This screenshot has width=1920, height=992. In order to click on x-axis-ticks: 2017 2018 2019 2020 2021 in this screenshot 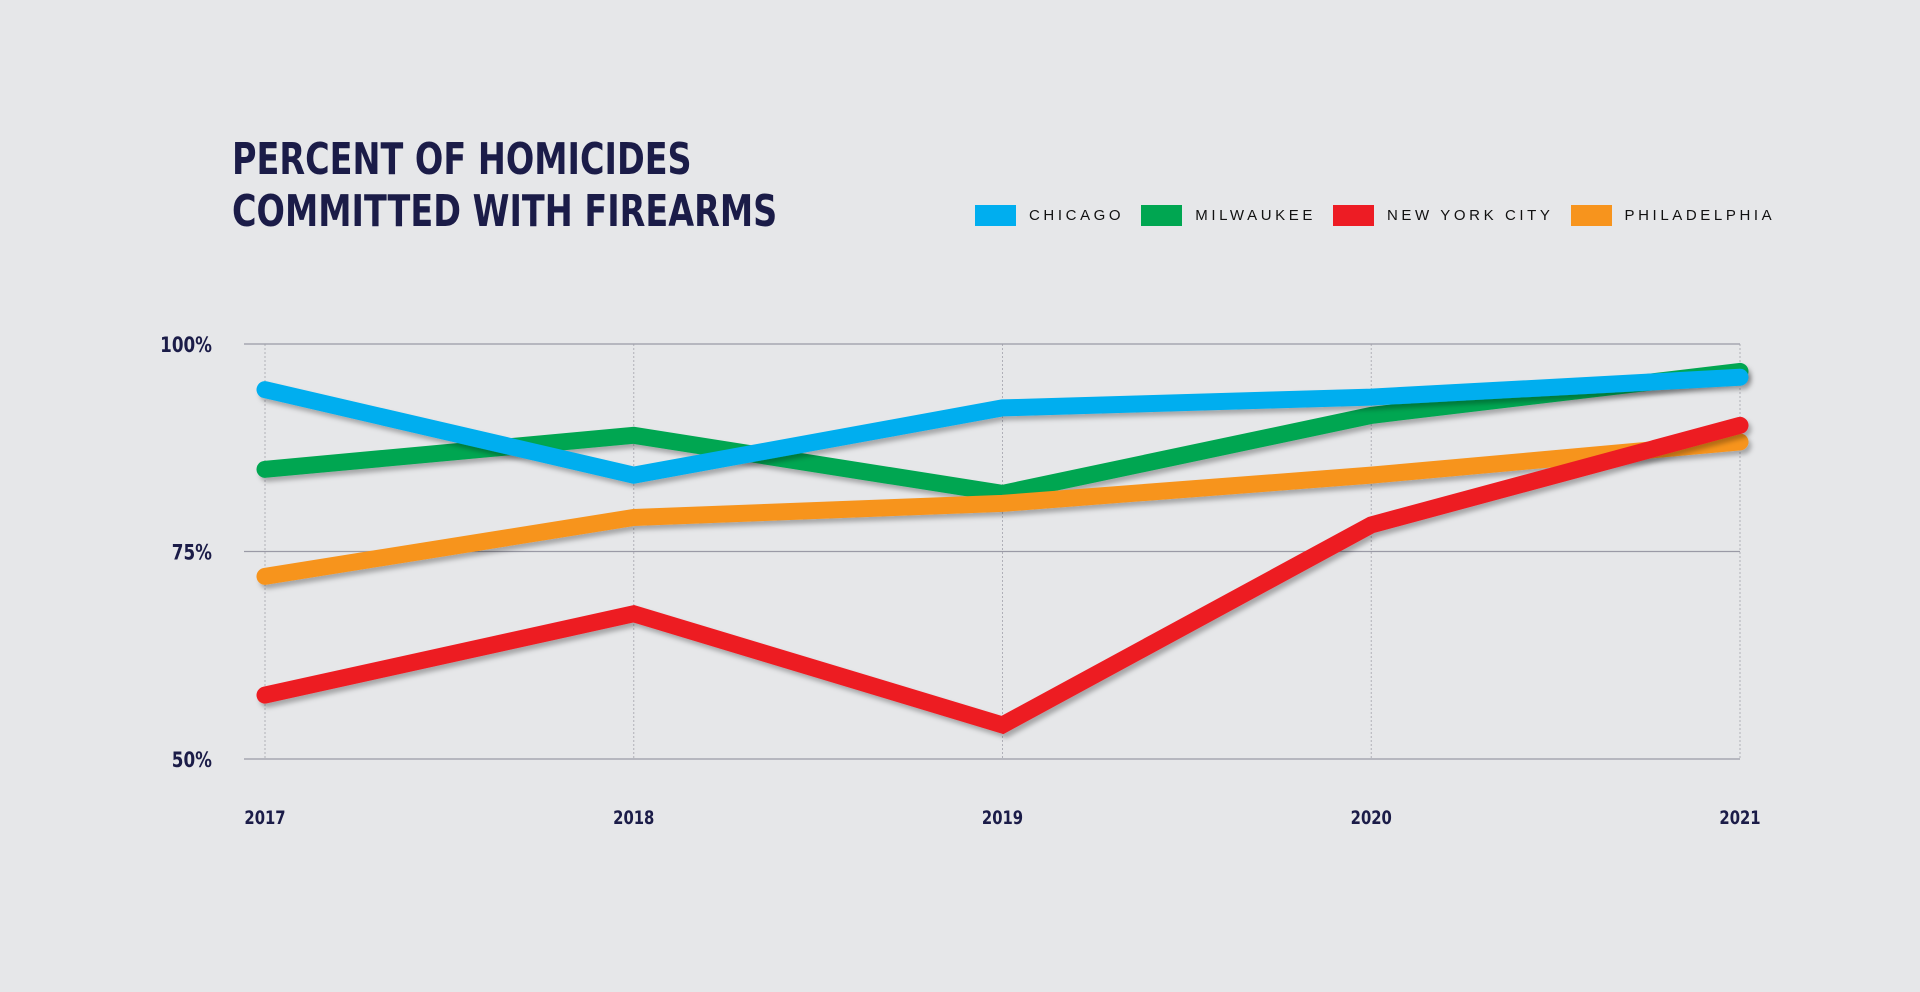, I will do `click(1002, 818)`.